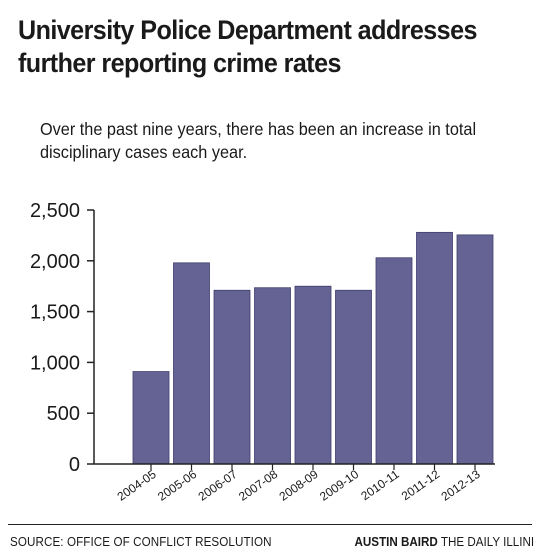 The image size is (540, 556). I want to click on y-tick-label-2500: 2,500, so click(55, 211).